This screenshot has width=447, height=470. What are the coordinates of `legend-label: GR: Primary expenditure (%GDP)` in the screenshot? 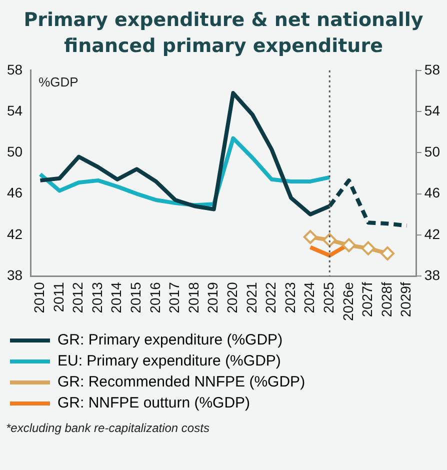 It's located at (170, 340).